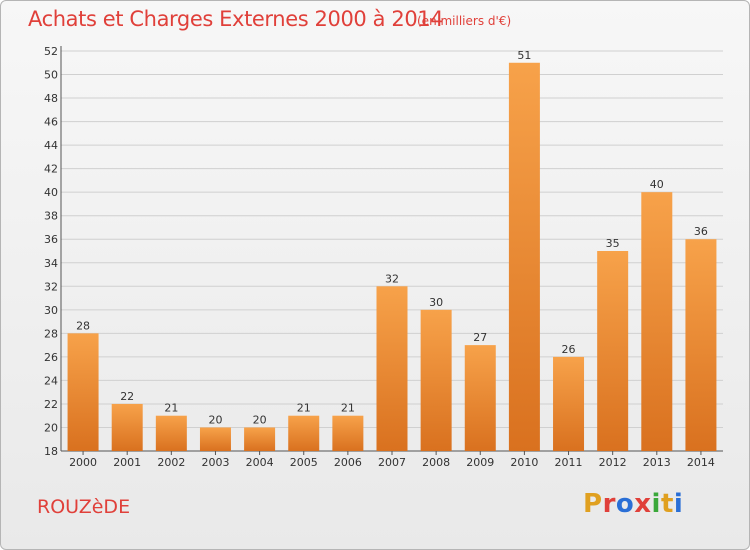  What do you see at coordinates (51, 98) in the screenshot?
I see `y-tick-label: 48` at bounding box center [51, 98].